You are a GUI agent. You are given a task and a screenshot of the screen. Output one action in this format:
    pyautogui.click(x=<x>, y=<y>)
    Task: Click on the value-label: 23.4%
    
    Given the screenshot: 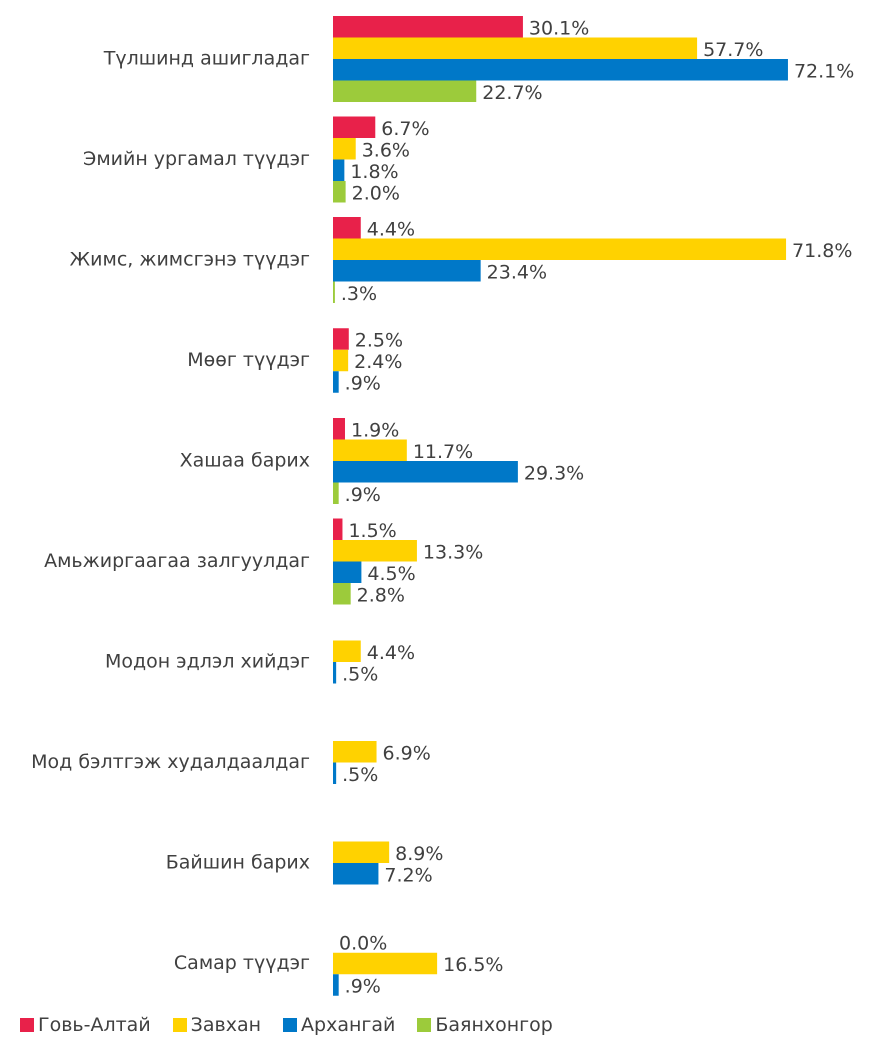 What is the action you would take?
    pyautogui.click(x=517, y=272)
    